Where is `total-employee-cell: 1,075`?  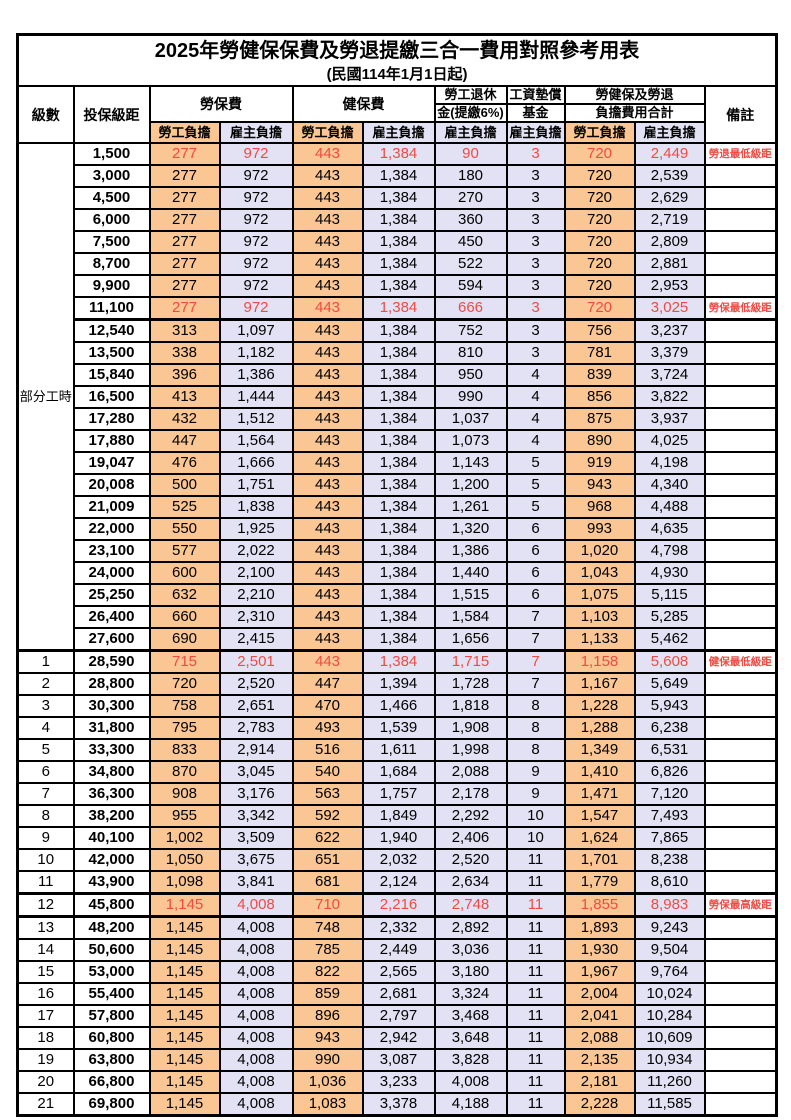
total-employee-cell: 1,075 is located at coordinates (599, 595).